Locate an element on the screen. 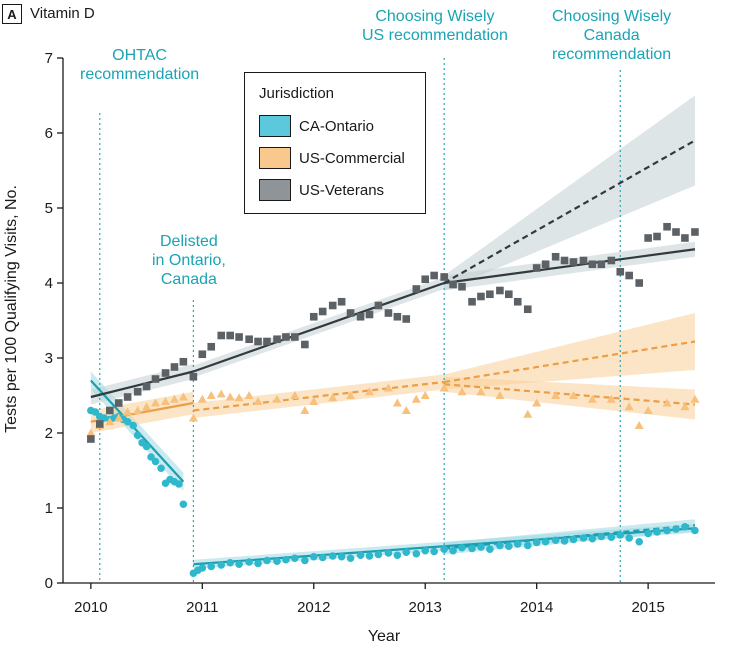 Image resolution: width=744 pixels, height=666 pixels. annotation-line: recommendation is located at coordinates (612, 54).